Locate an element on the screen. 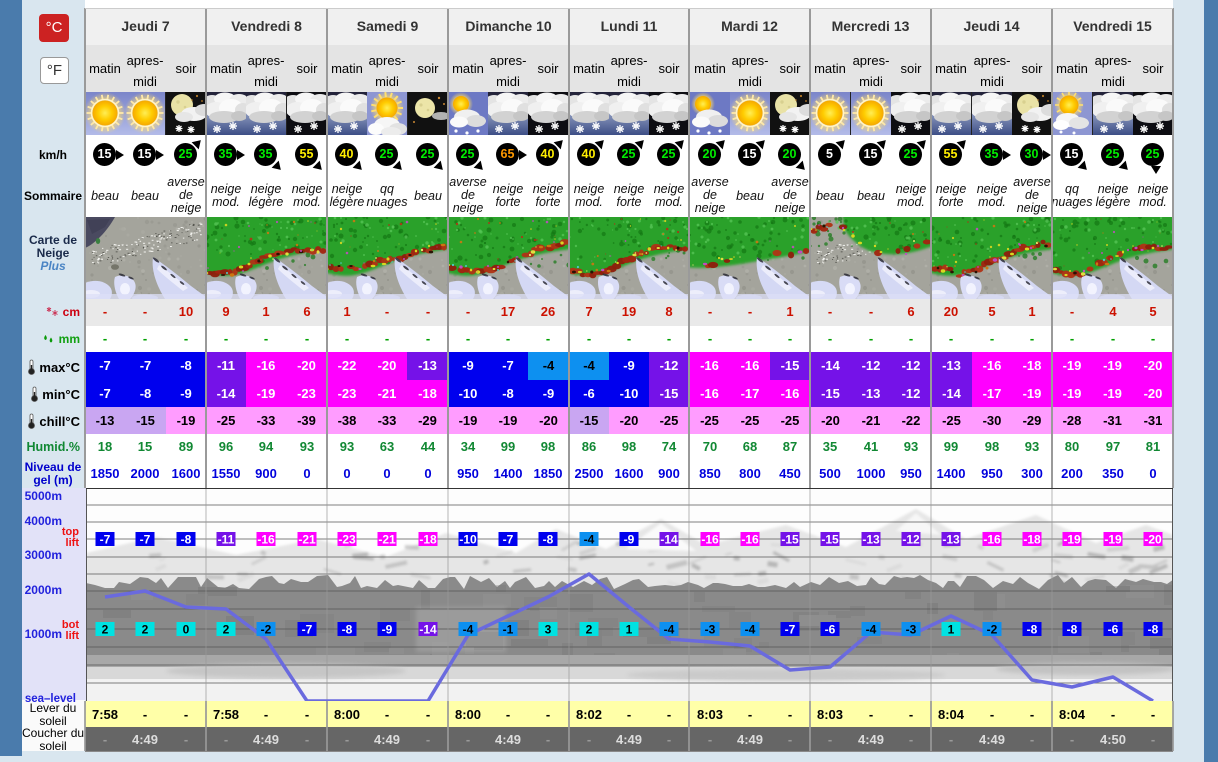 This screenshot has height=762, width=1218. svg-text: -11 is located at coordinates (226, 540).